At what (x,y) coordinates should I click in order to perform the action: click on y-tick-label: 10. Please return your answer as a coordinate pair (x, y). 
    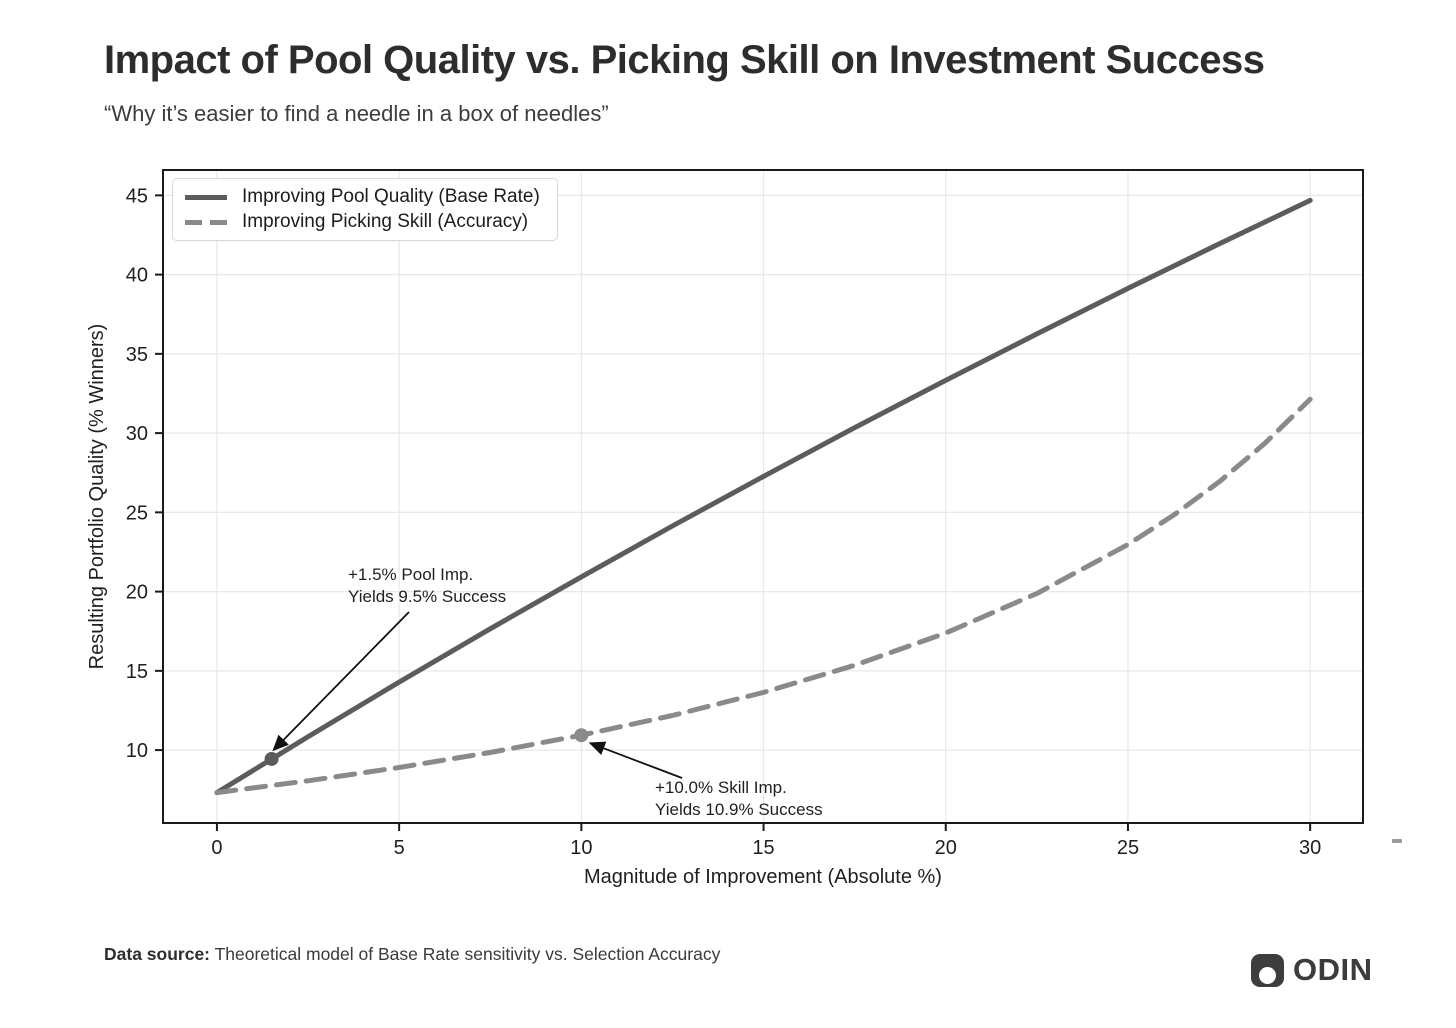
    Looking at the image, I should click on (137, 751).